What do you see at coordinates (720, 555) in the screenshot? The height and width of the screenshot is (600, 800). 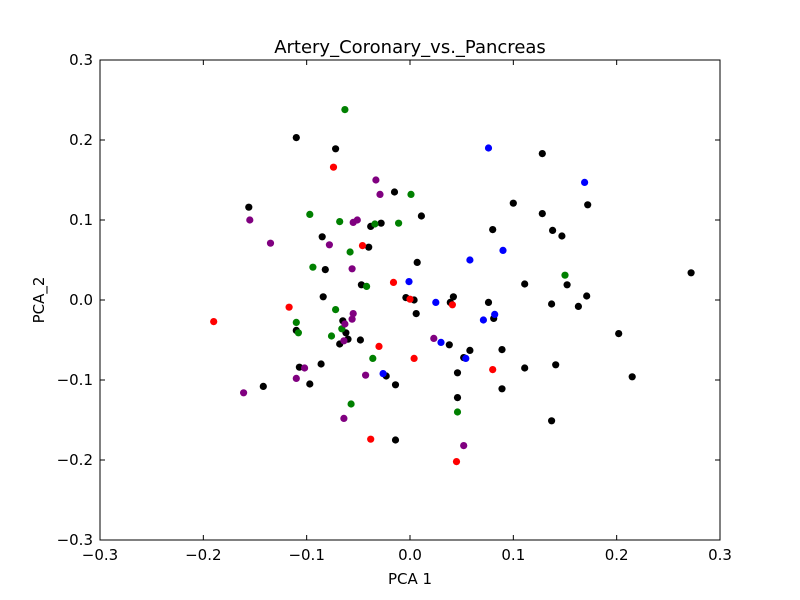 I see `x-tick-label: 0.3` at bounding box center [720, 555].